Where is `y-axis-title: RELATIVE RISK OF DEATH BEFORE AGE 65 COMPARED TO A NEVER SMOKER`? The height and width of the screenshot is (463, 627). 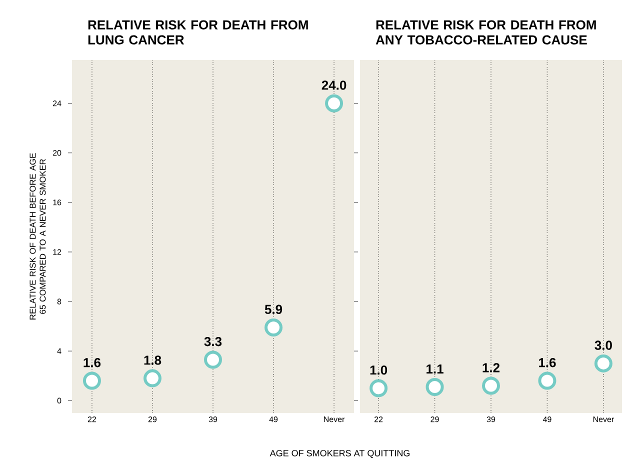
y-axis-title: RELATIVE RISK OF DEATH BEFORE AGE 65 COMPARED TO A NEVER SMOKER is located at coordinates (38, 236).